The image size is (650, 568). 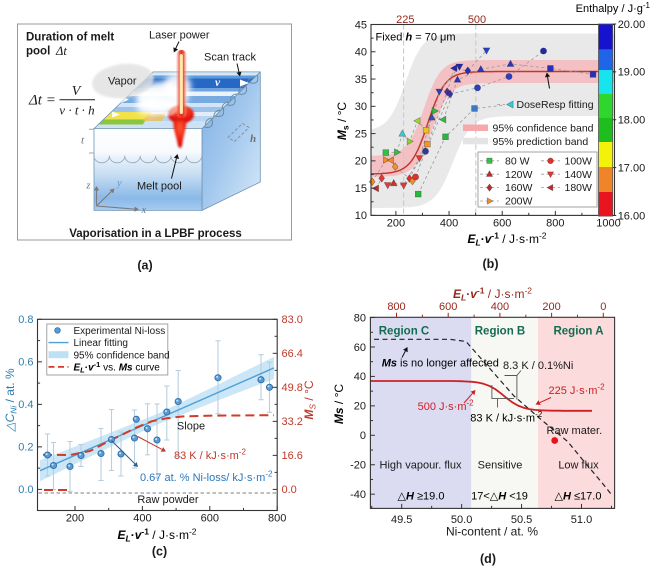 I want to click on svg-text: 17.00, so click(x=632, y=168).